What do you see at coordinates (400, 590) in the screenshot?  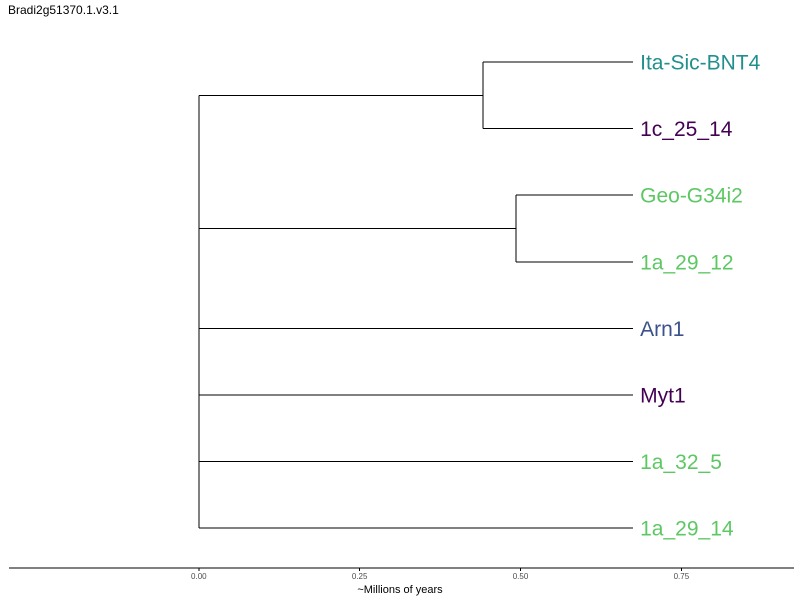 I see `x-axis-title: ~Millions of years` at bounding box center [400, 590].